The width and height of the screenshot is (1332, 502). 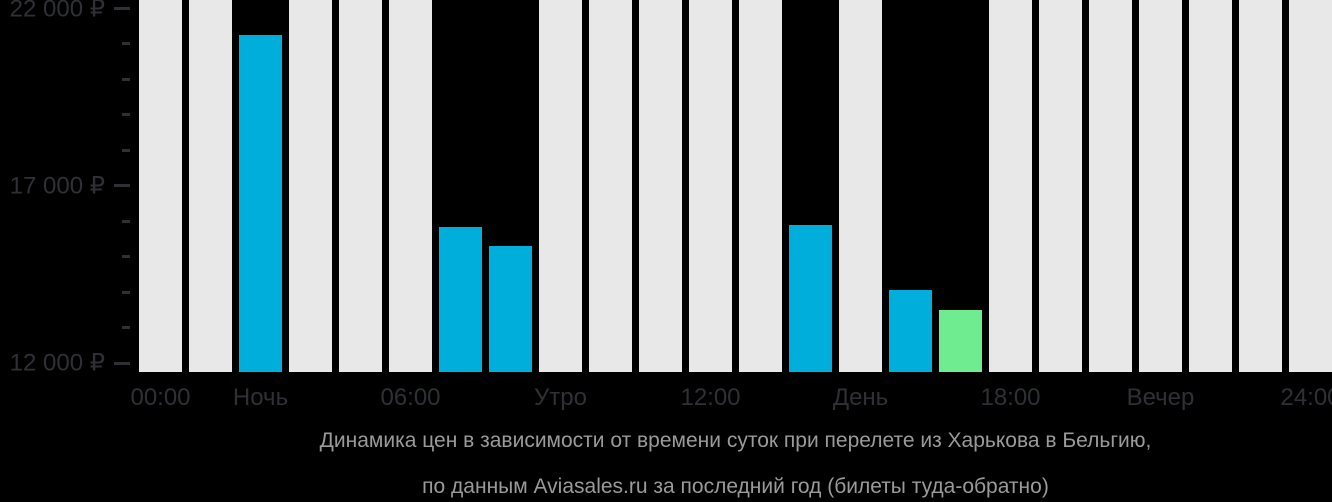 What do you see at coordinates (310, 186) in the screenshot?
I see `bar-hour-3-no-data` at bounding box center [310, 186].